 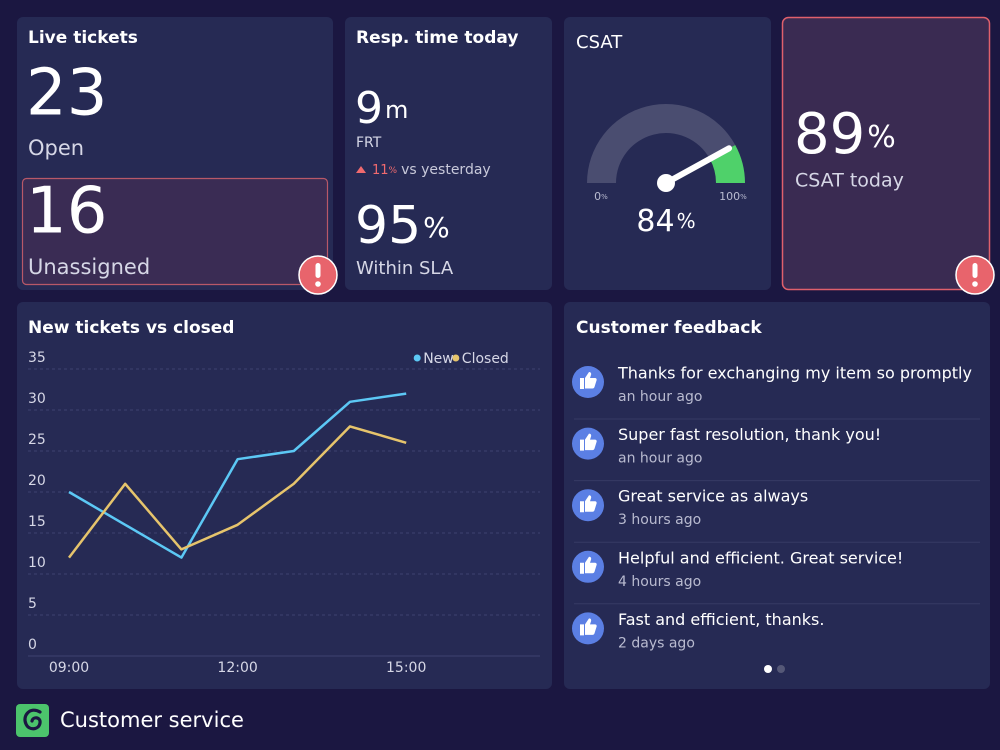 I want to click on feedback-time: 3 hours ago, so click(x=659, y=520).